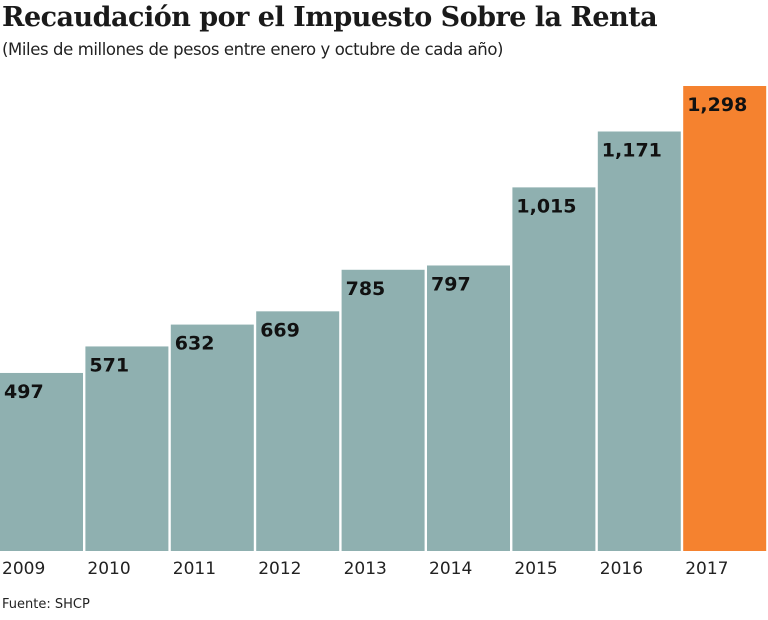  Describe the element at coordinates (383, 410) in the screenshot. I see `bar-2013` at that location.